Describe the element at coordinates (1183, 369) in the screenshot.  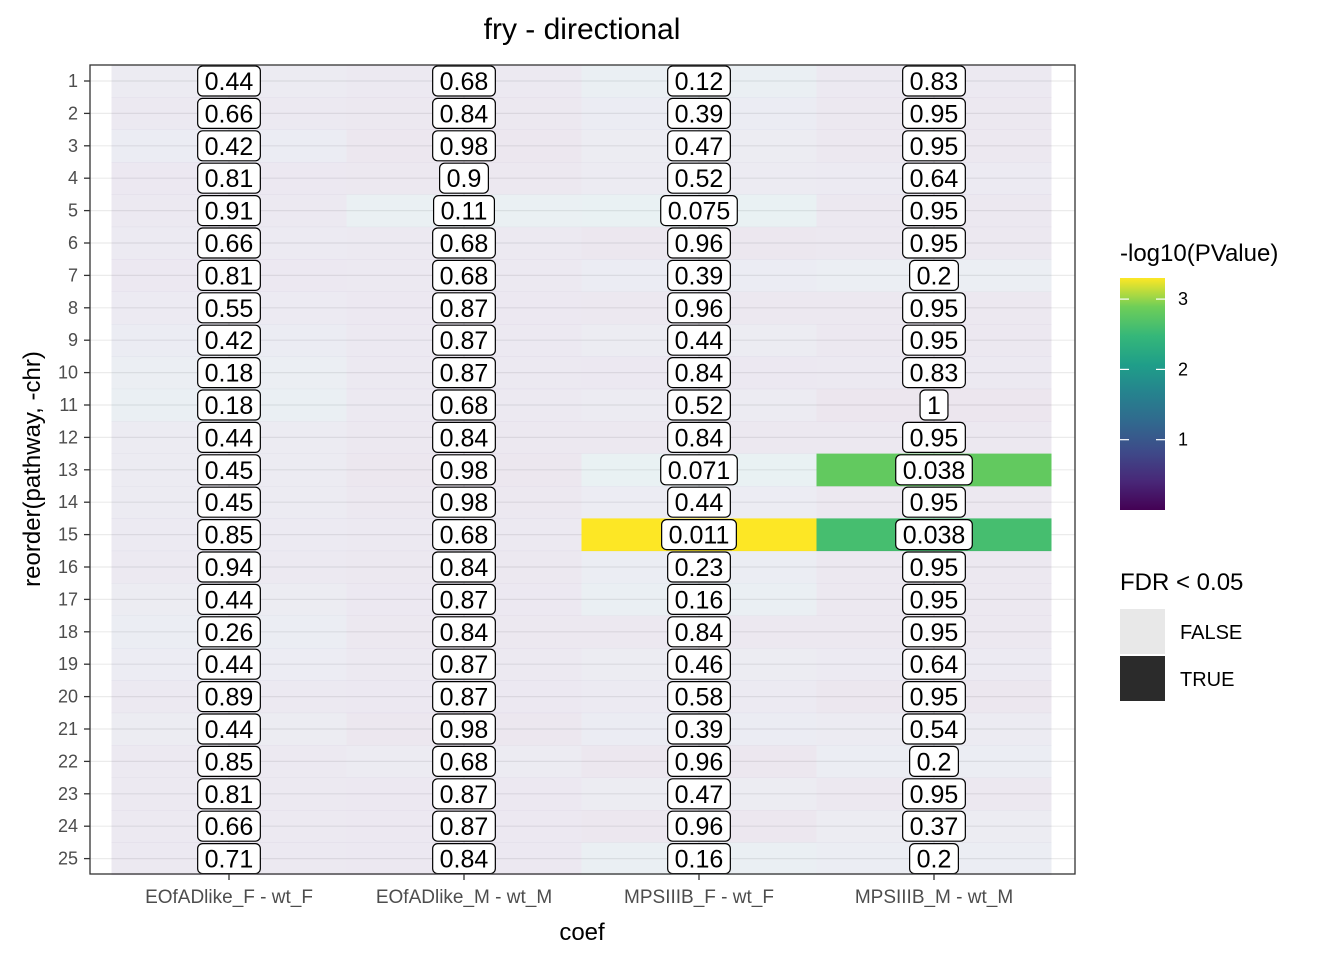
I see `color-tick-label: 2` at that location.